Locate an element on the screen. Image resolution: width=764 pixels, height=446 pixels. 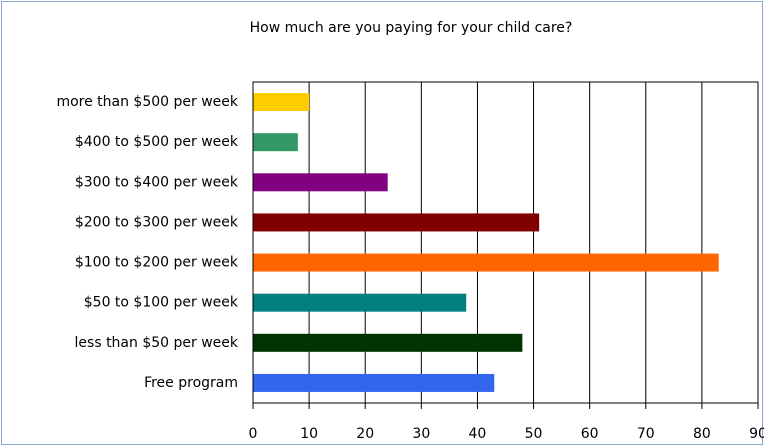
x-tick-label: 10 is located at coordinates (309, 434).